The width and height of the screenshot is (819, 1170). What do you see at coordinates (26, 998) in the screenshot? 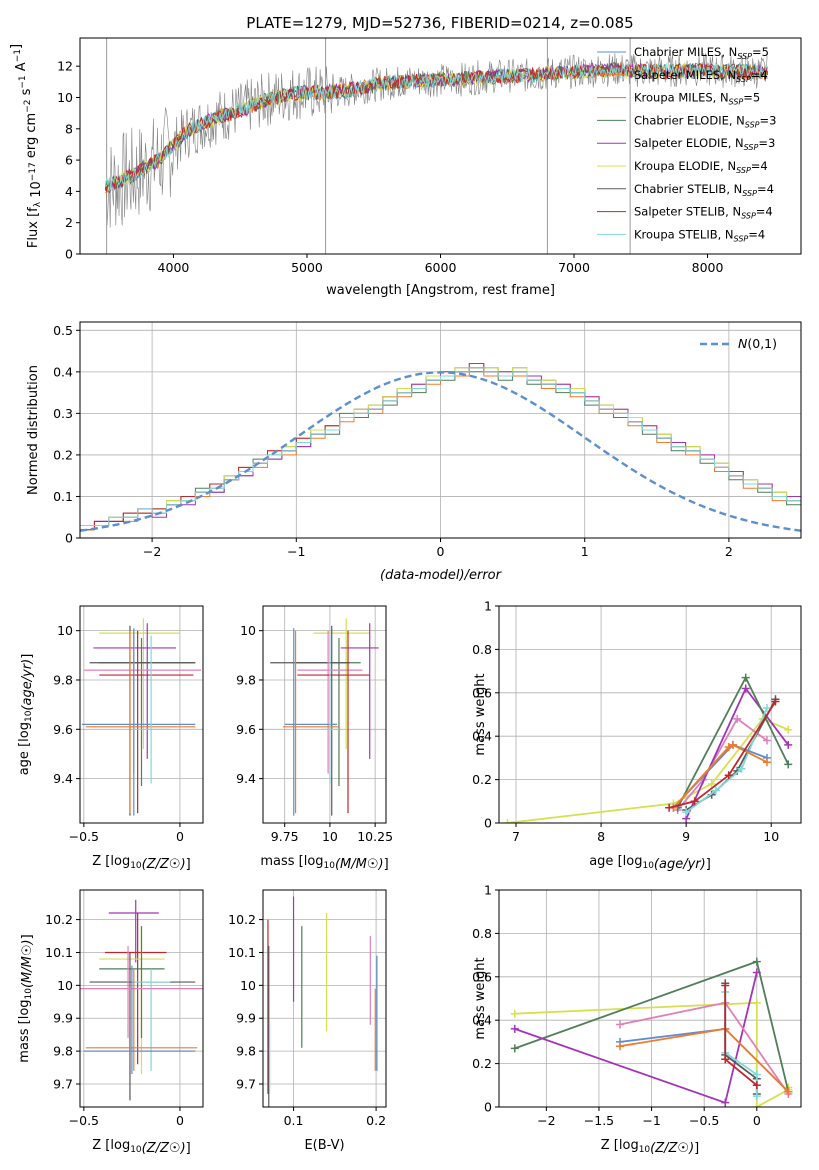
I see `axis-label: mass [log10(M/M☉)]` at bounding box center [26, 998].